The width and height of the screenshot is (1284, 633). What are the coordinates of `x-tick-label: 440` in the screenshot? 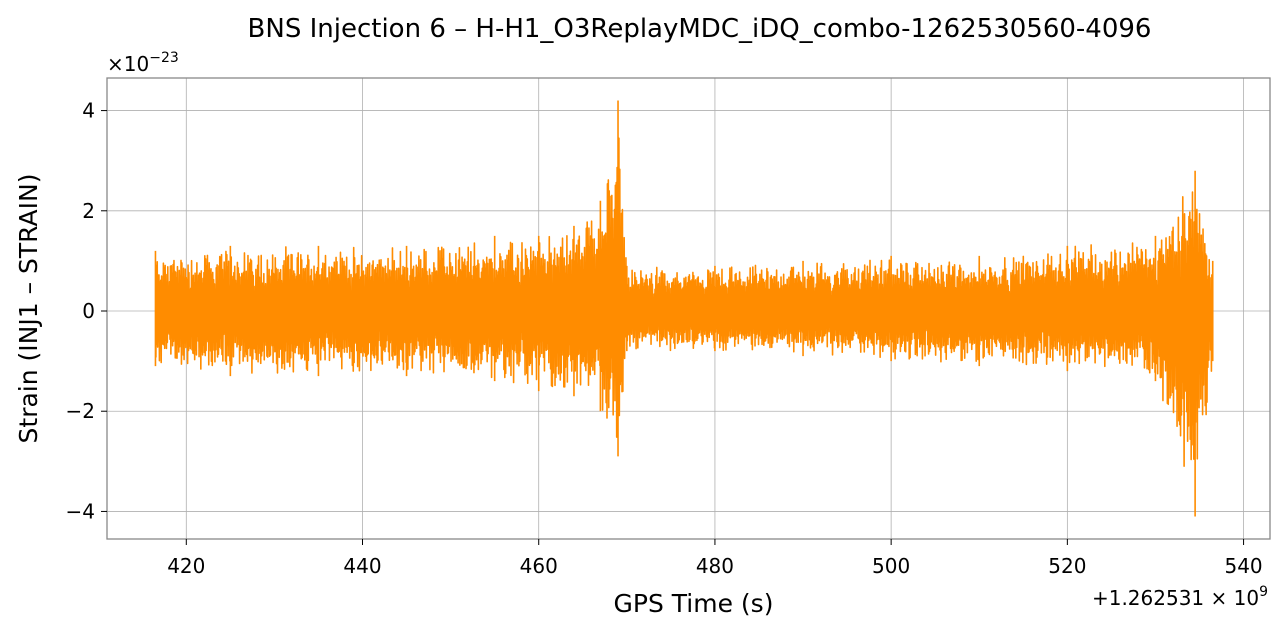 It's located at (362, 566).